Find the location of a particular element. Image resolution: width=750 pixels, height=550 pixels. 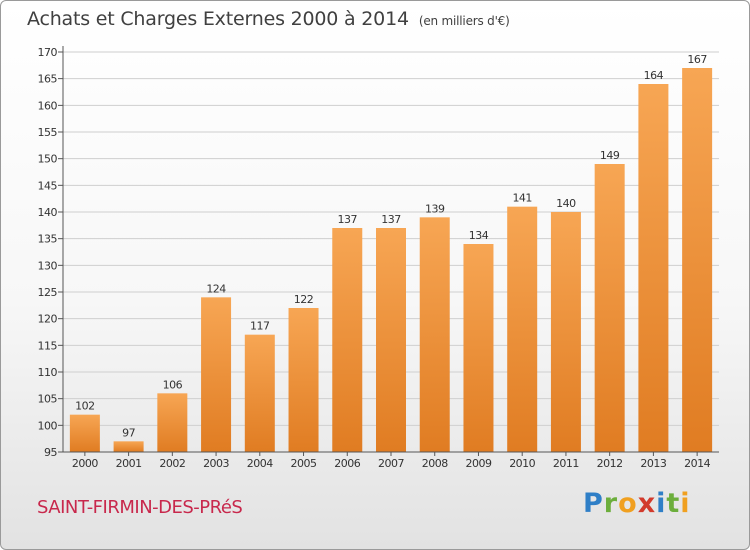

chart-title-text: Achats et Charges Externes 2000 à 2014 is located at coordinates (218, 19).